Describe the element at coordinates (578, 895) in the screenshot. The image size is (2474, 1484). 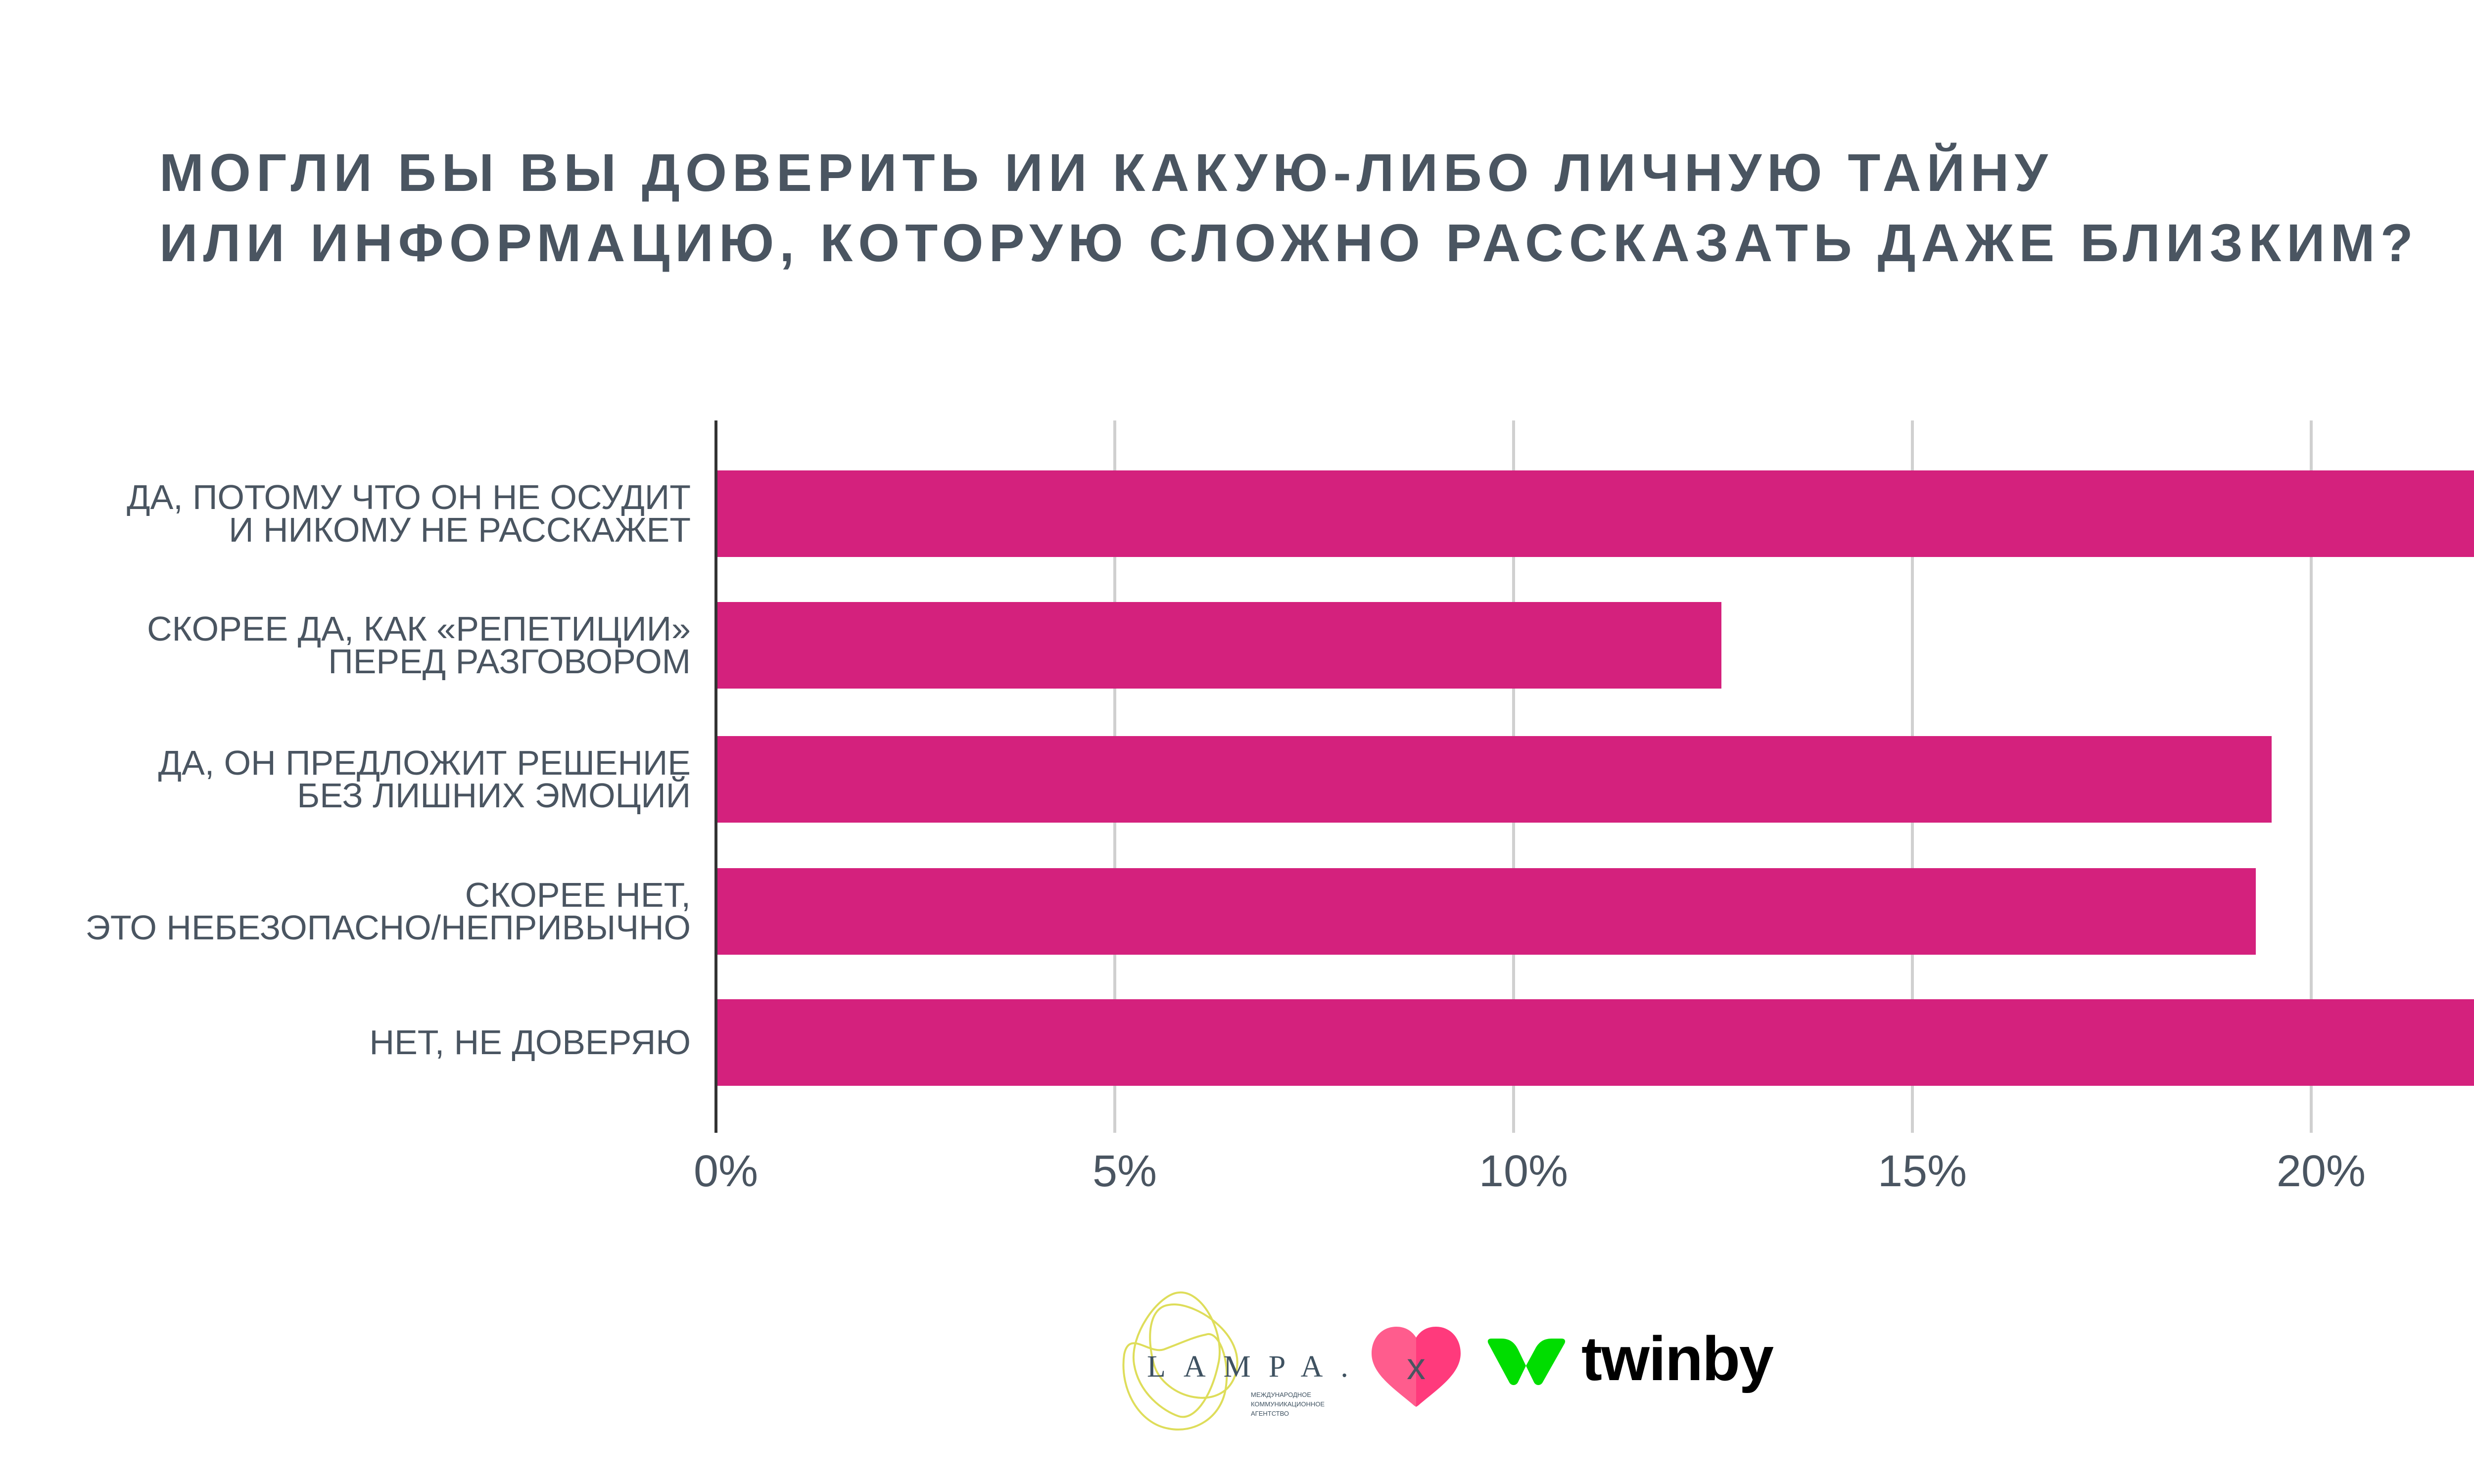
I see `category-label-line: СКОРЕЕ НЕТ,` at that location.